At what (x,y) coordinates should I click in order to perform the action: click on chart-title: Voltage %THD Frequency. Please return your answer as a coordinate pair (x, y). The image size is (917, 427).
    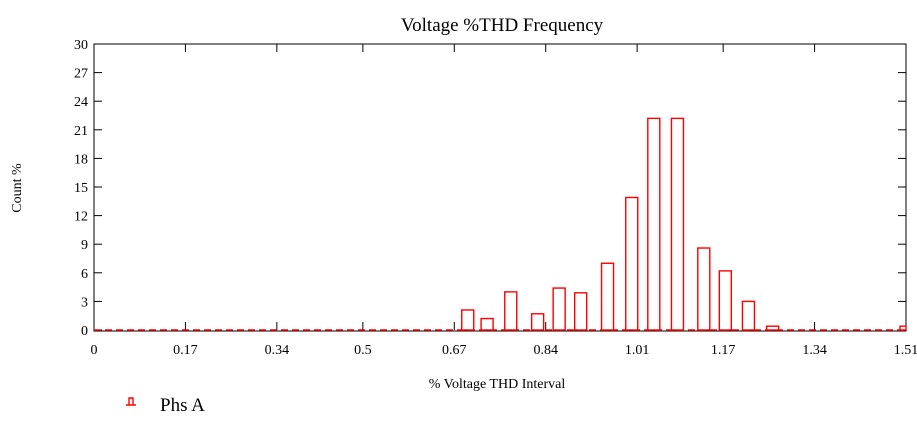
    Looking at the image, I should click on (502, 25).